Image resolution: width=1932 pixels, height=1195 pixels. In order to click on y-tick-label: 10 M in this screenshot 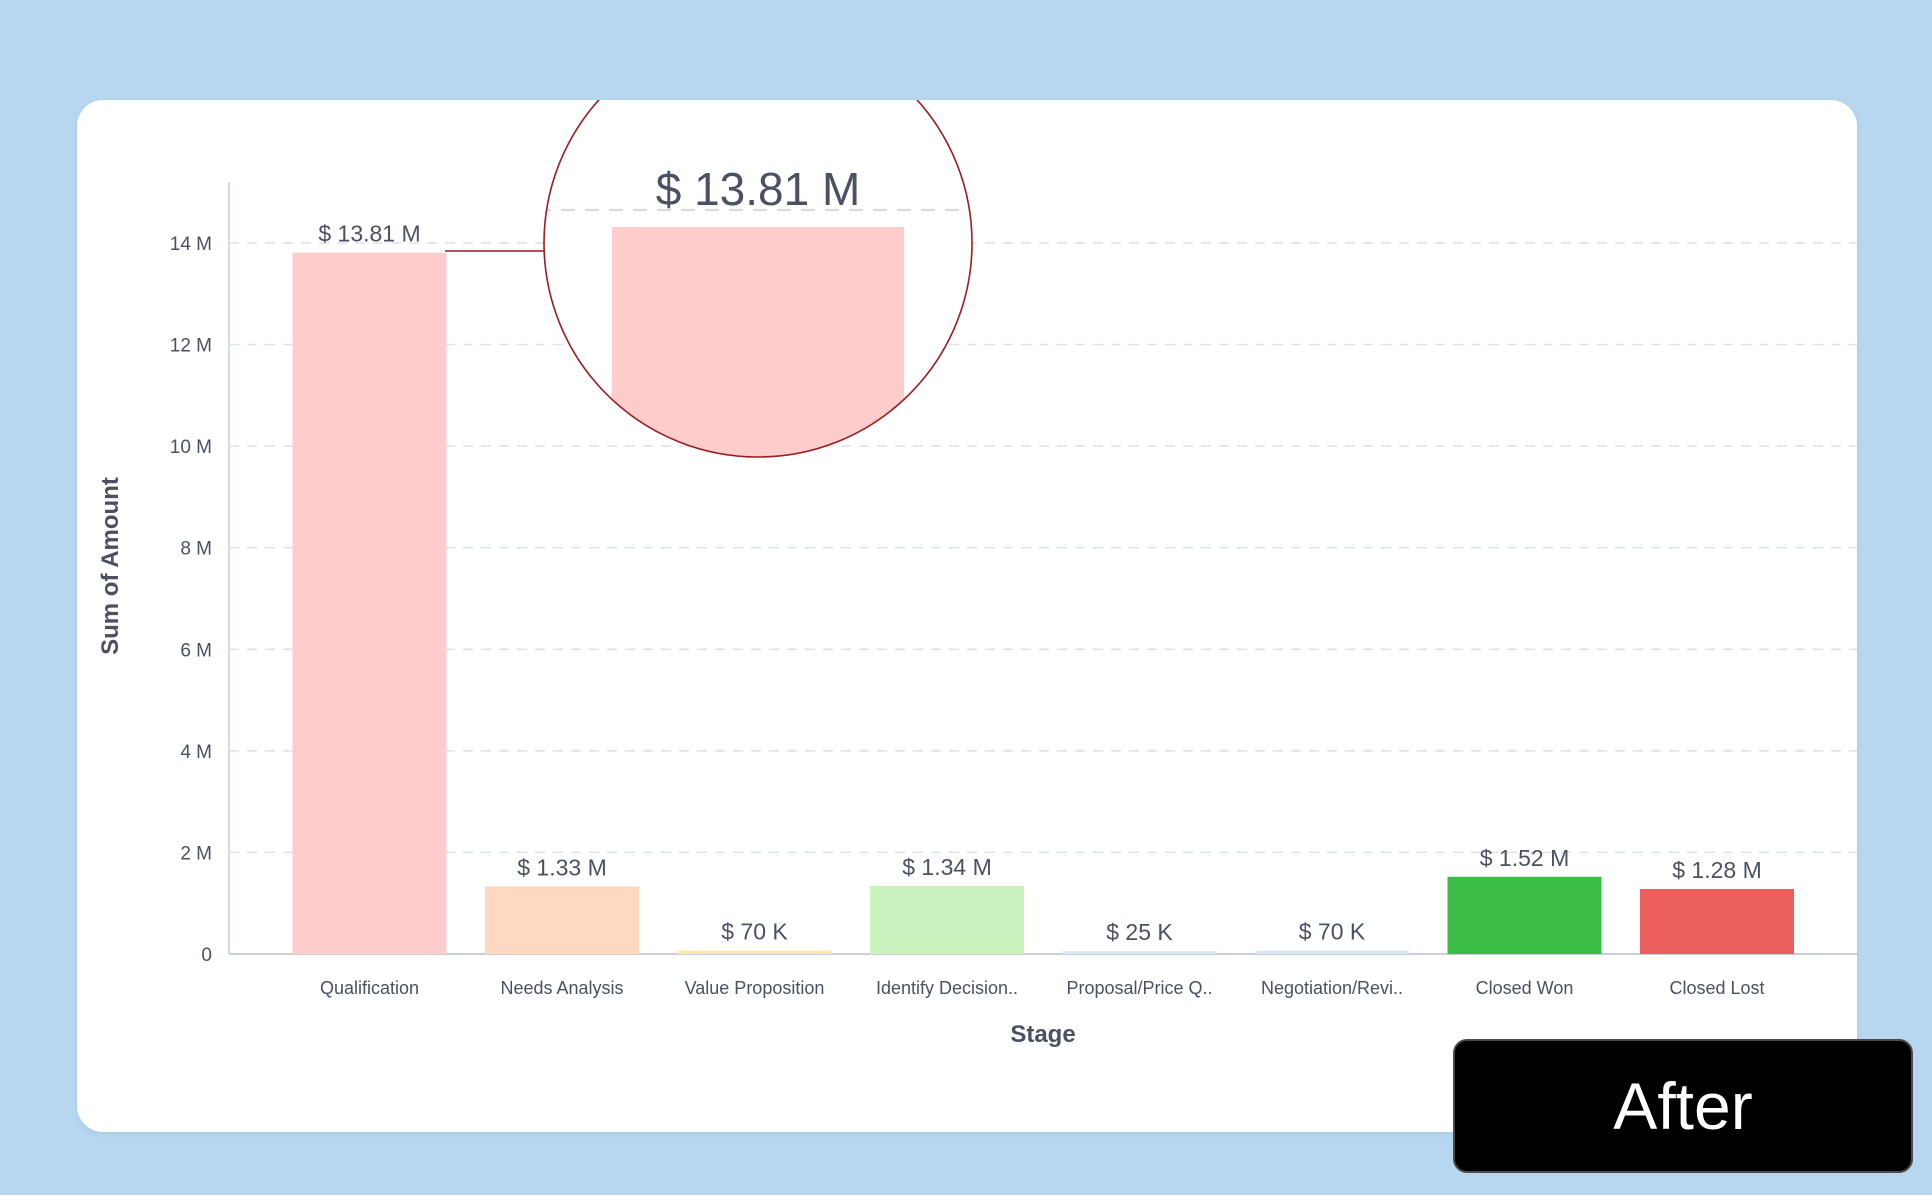, I will do `click(191, 447)`.